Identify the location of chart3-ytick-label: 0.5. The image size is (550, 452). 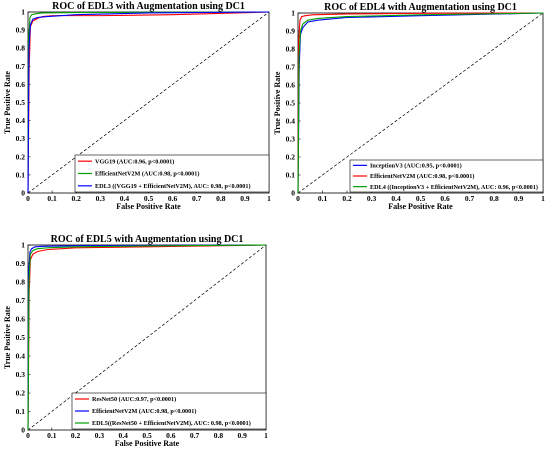
(21, 337).